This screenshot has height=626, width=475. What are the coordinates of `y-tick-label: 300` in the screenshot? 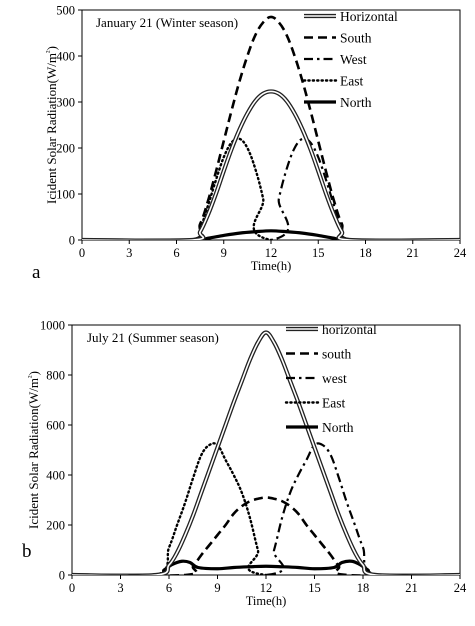 It's located at (65, 103).